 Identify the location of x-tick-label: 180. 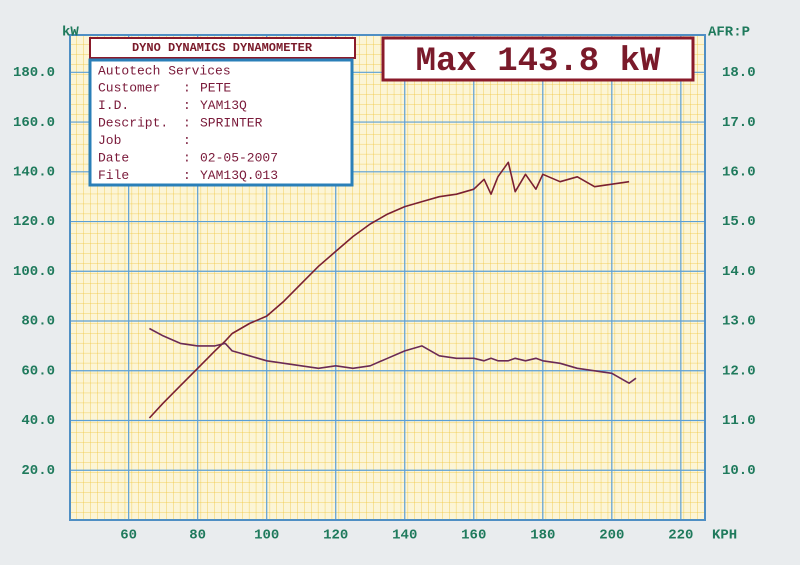
(542, 536).